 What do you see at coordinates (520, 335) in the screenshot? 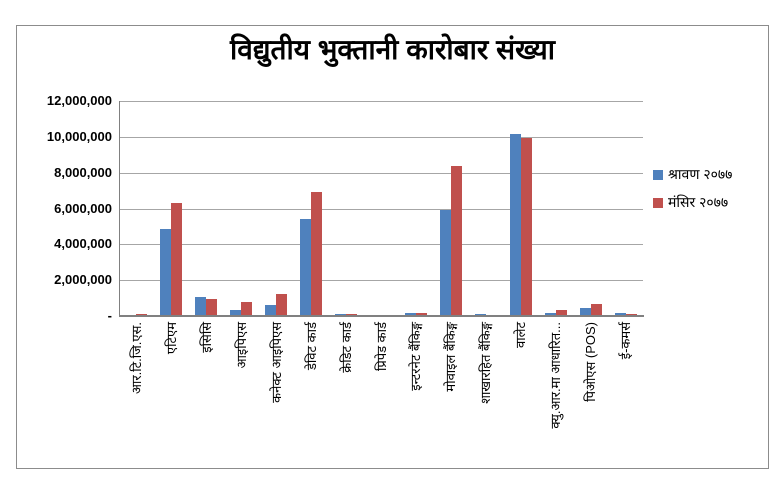
I see `x-tick-label: वालेट` at bounding box center [520, 335].